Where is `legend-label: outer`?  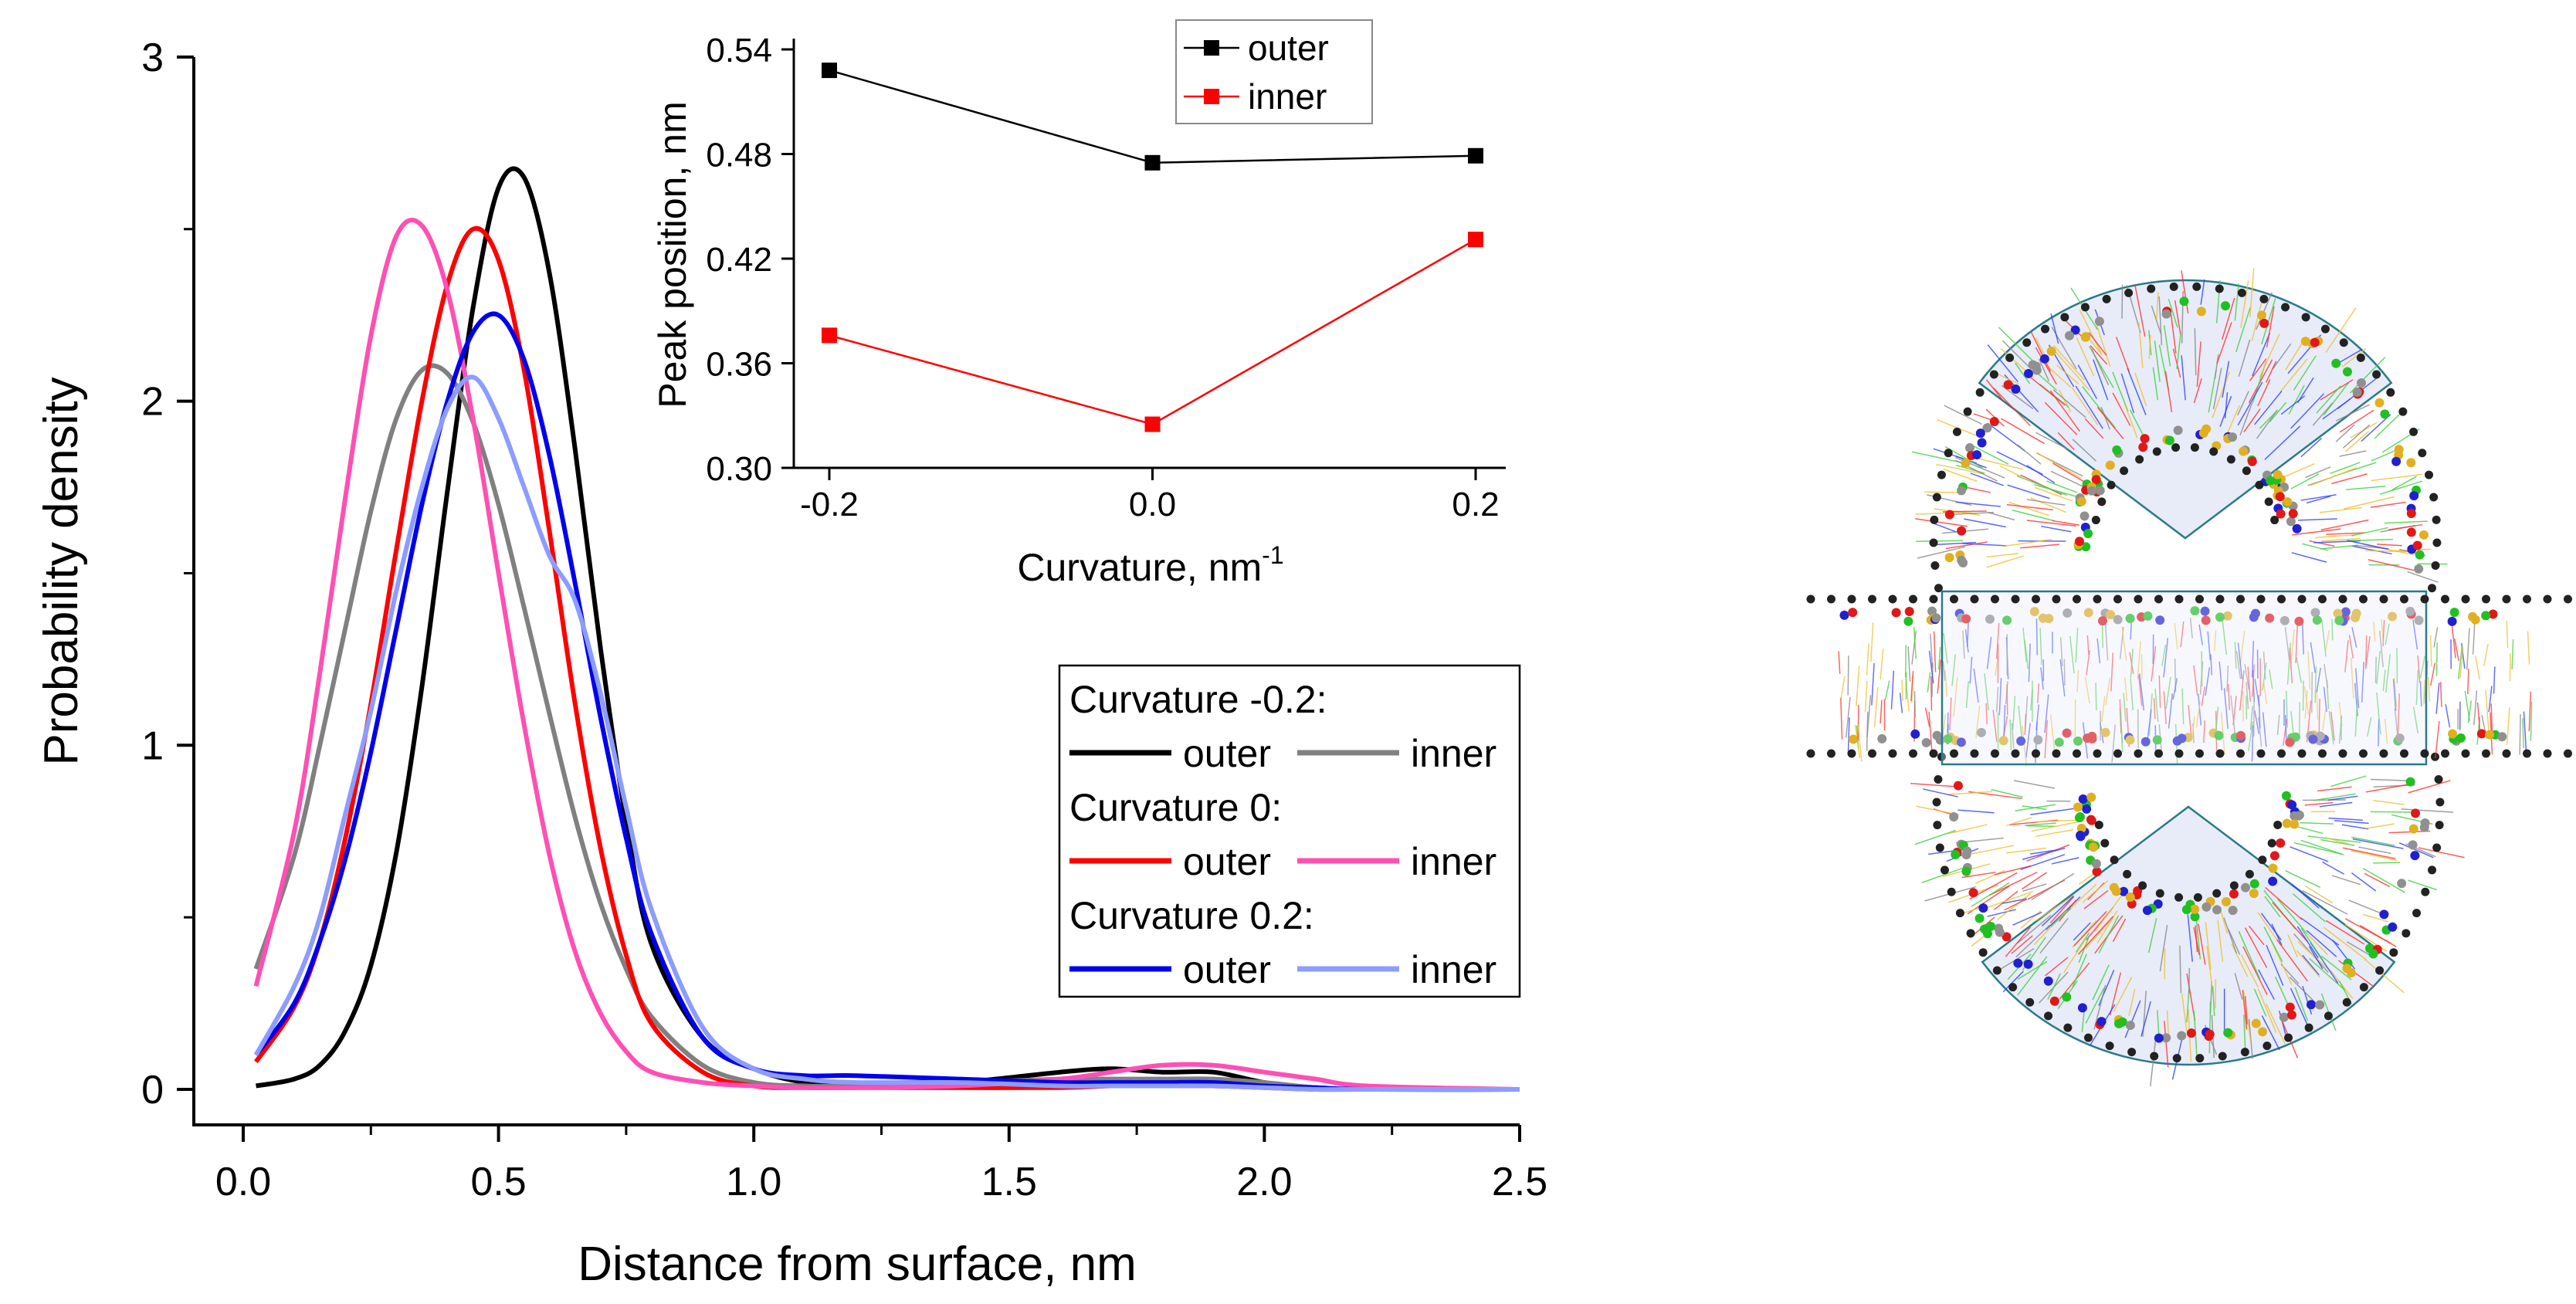
legend-label: outer is located at coordinates (1227, 753).